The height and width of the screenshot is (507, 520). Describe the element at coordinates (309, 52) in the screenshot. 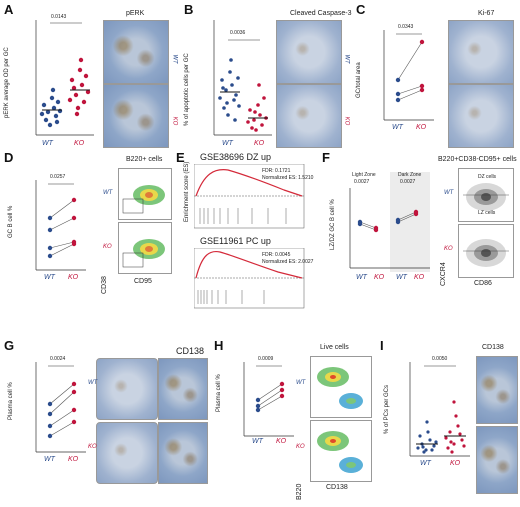

I see `caspase-wt-micrograph` at that location.